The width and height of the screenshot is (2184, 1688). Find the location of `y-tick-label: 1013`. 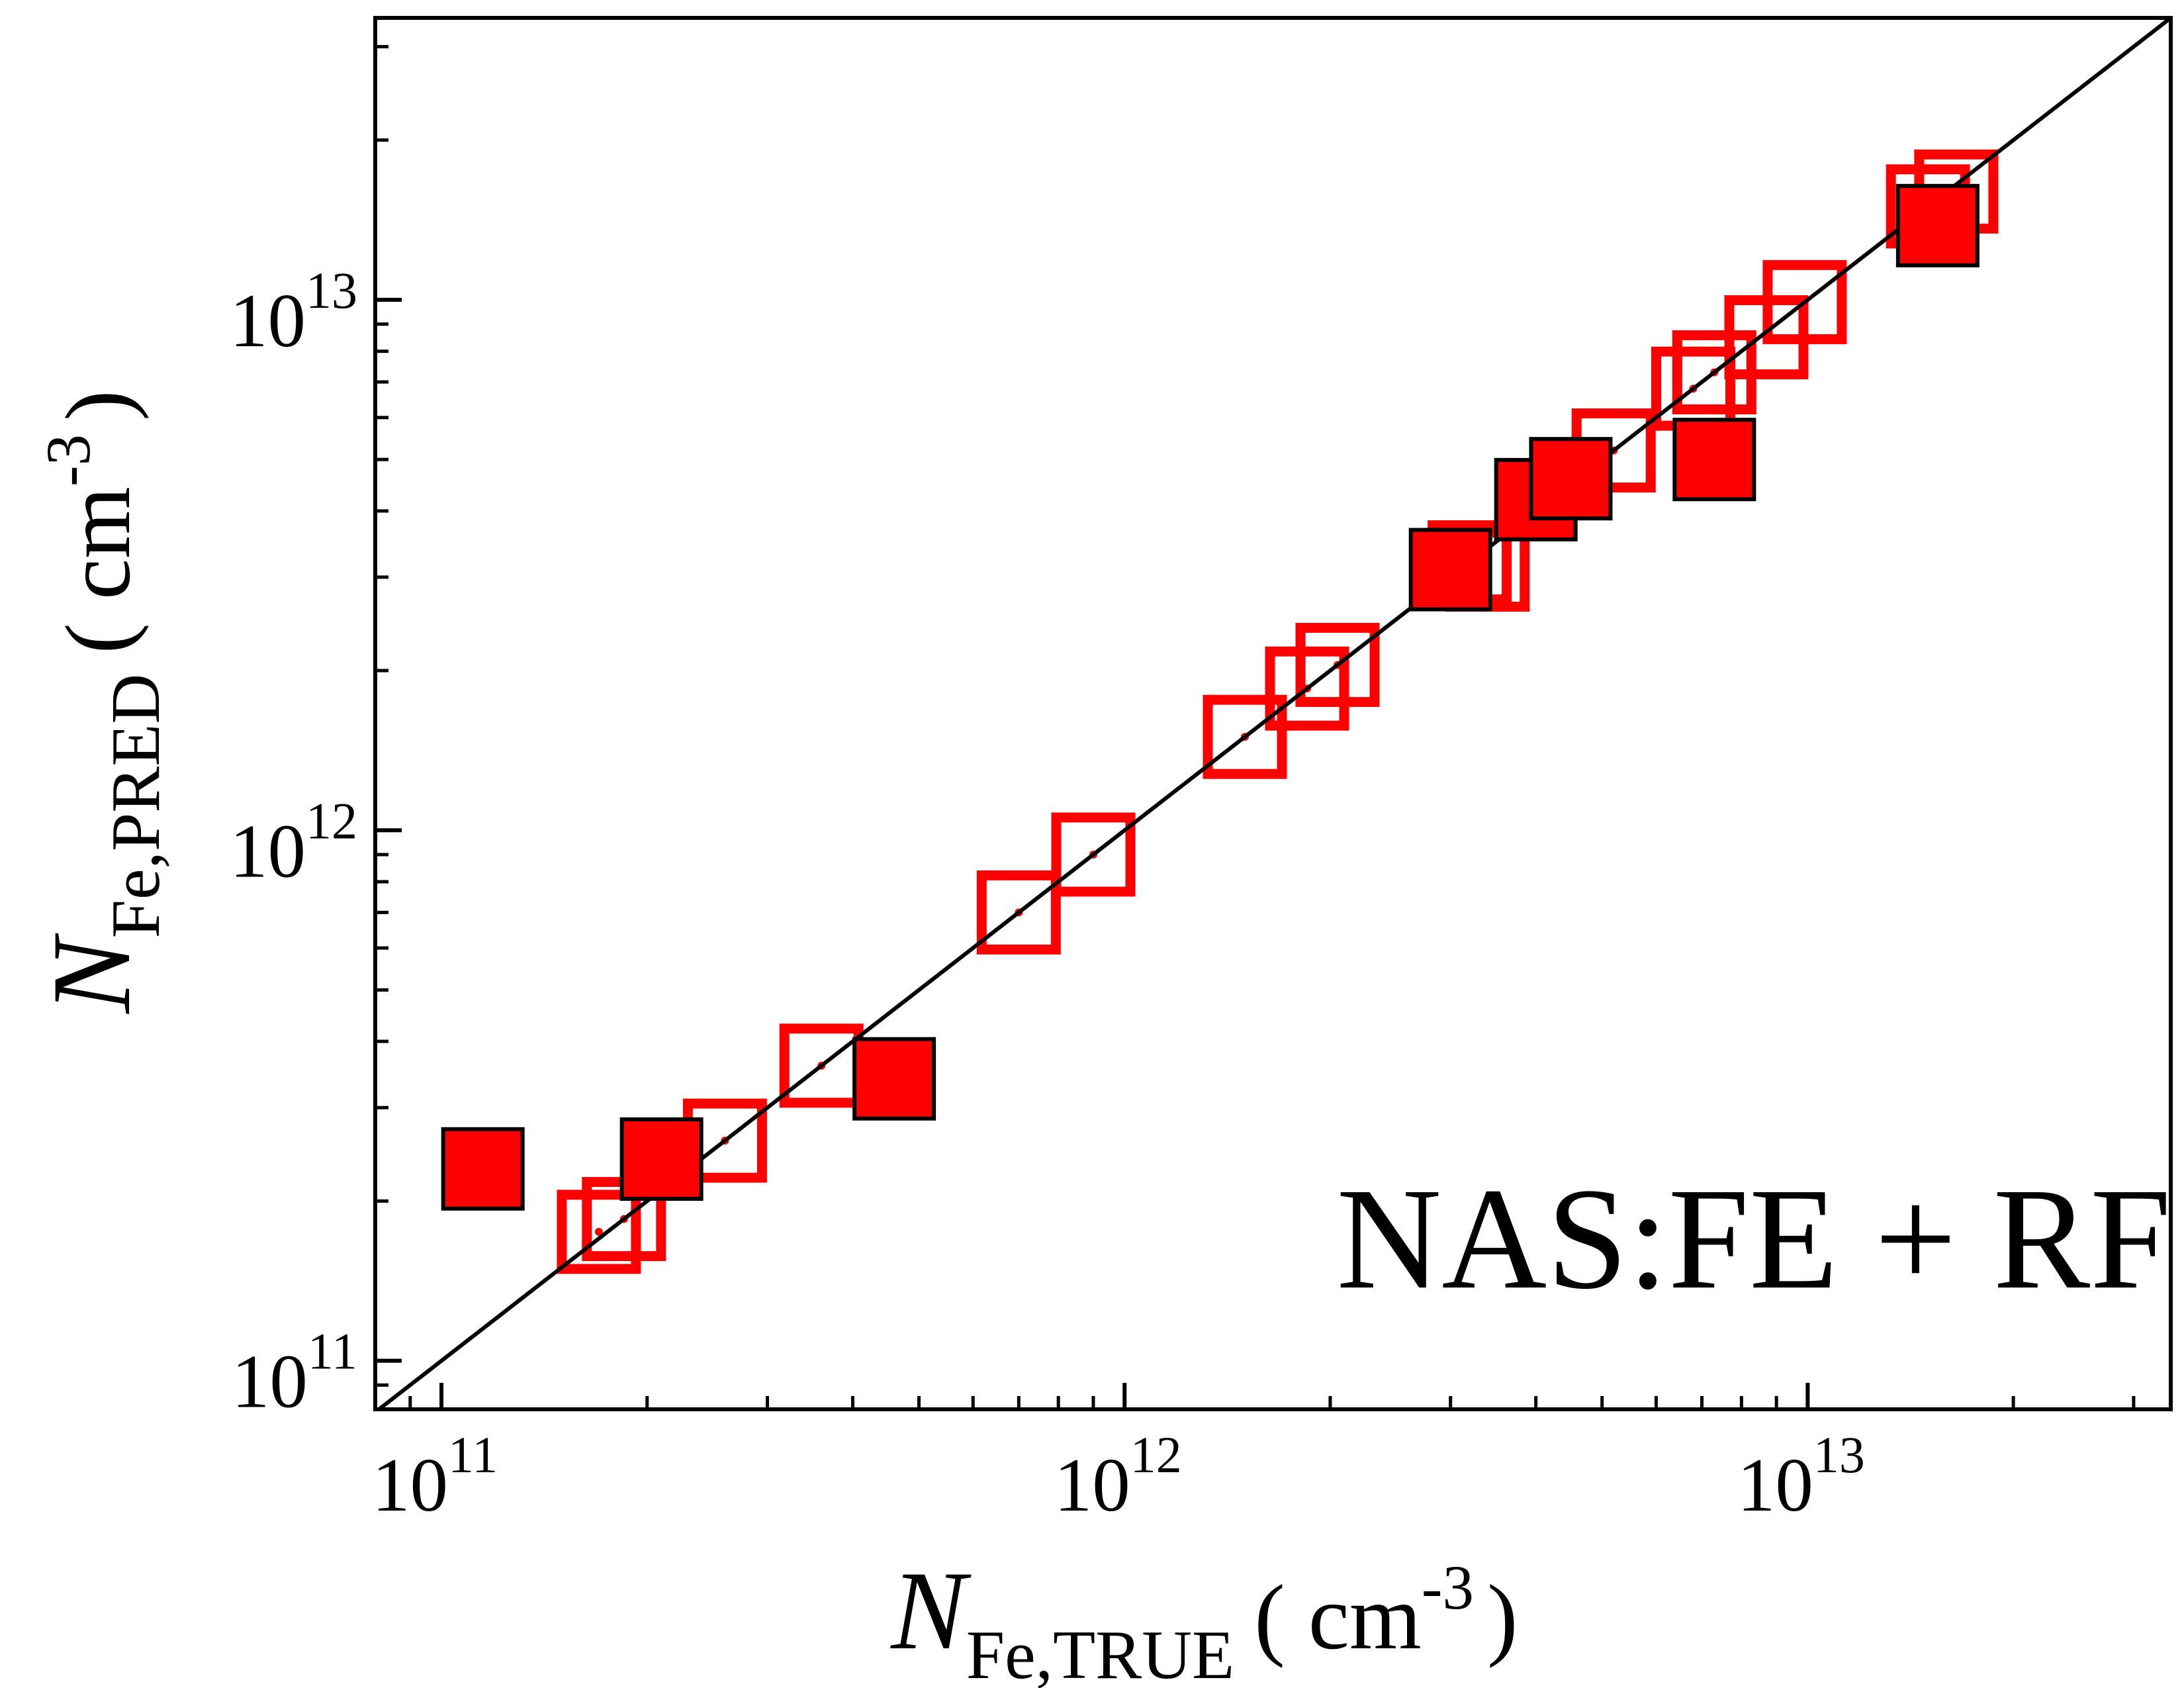

y-tick-label: 1013 is located at coordinates (293, 312).